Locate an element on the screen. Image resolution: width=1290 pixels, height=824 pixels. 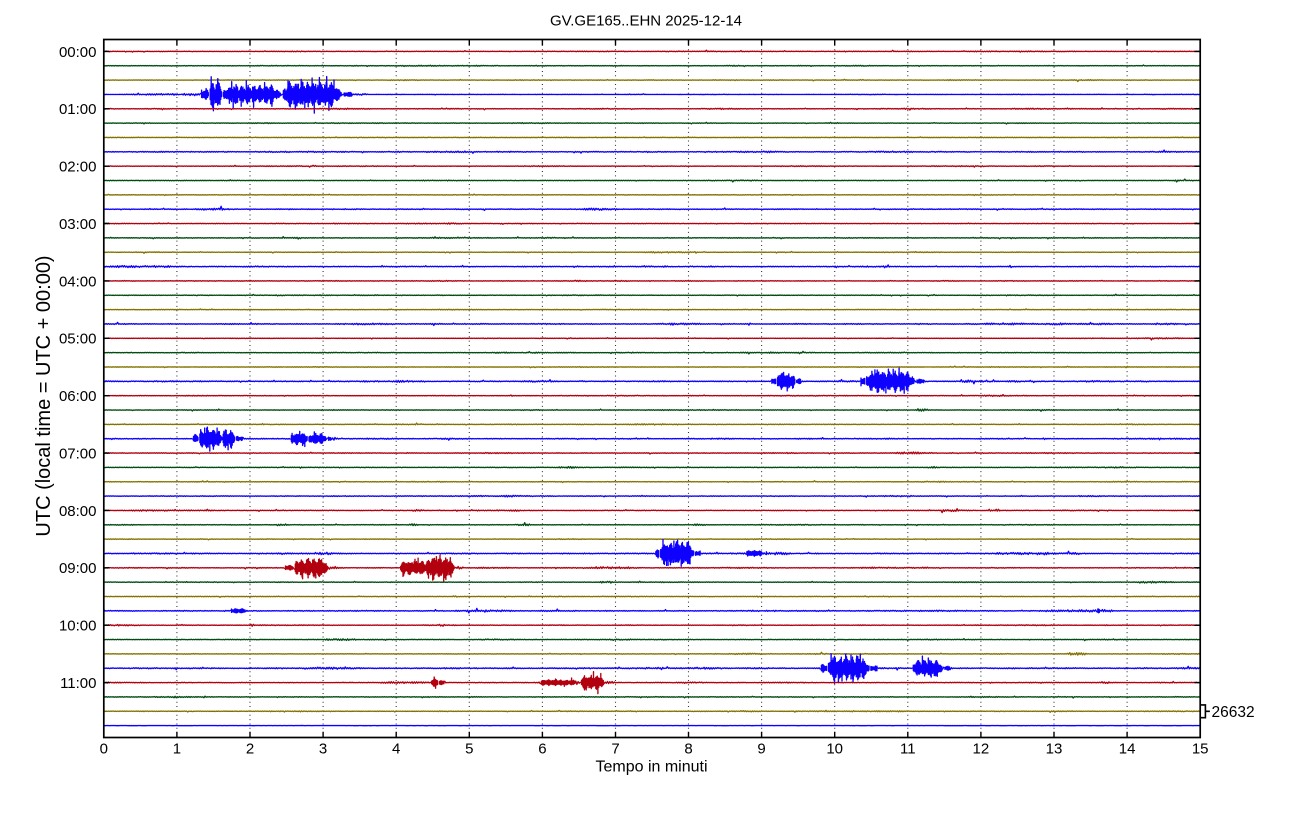
svg-text: 01:00 is located at coordinates (78, 109).